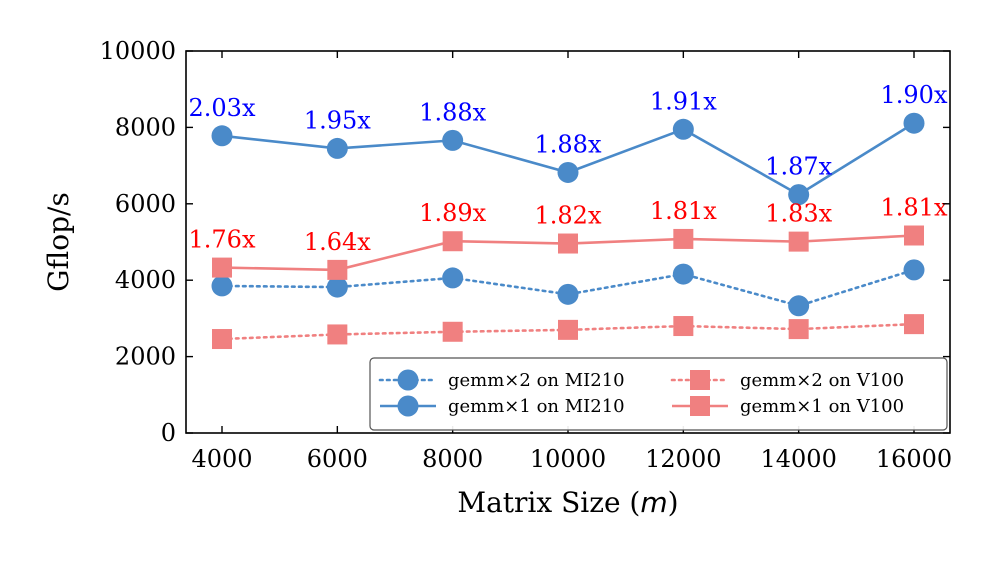 Image resolution: width=995 pixels, height=576 pixels. Describe the element at coordinates (168, 433) in the screenshot. I see `y-tick-label: 0` at that location.